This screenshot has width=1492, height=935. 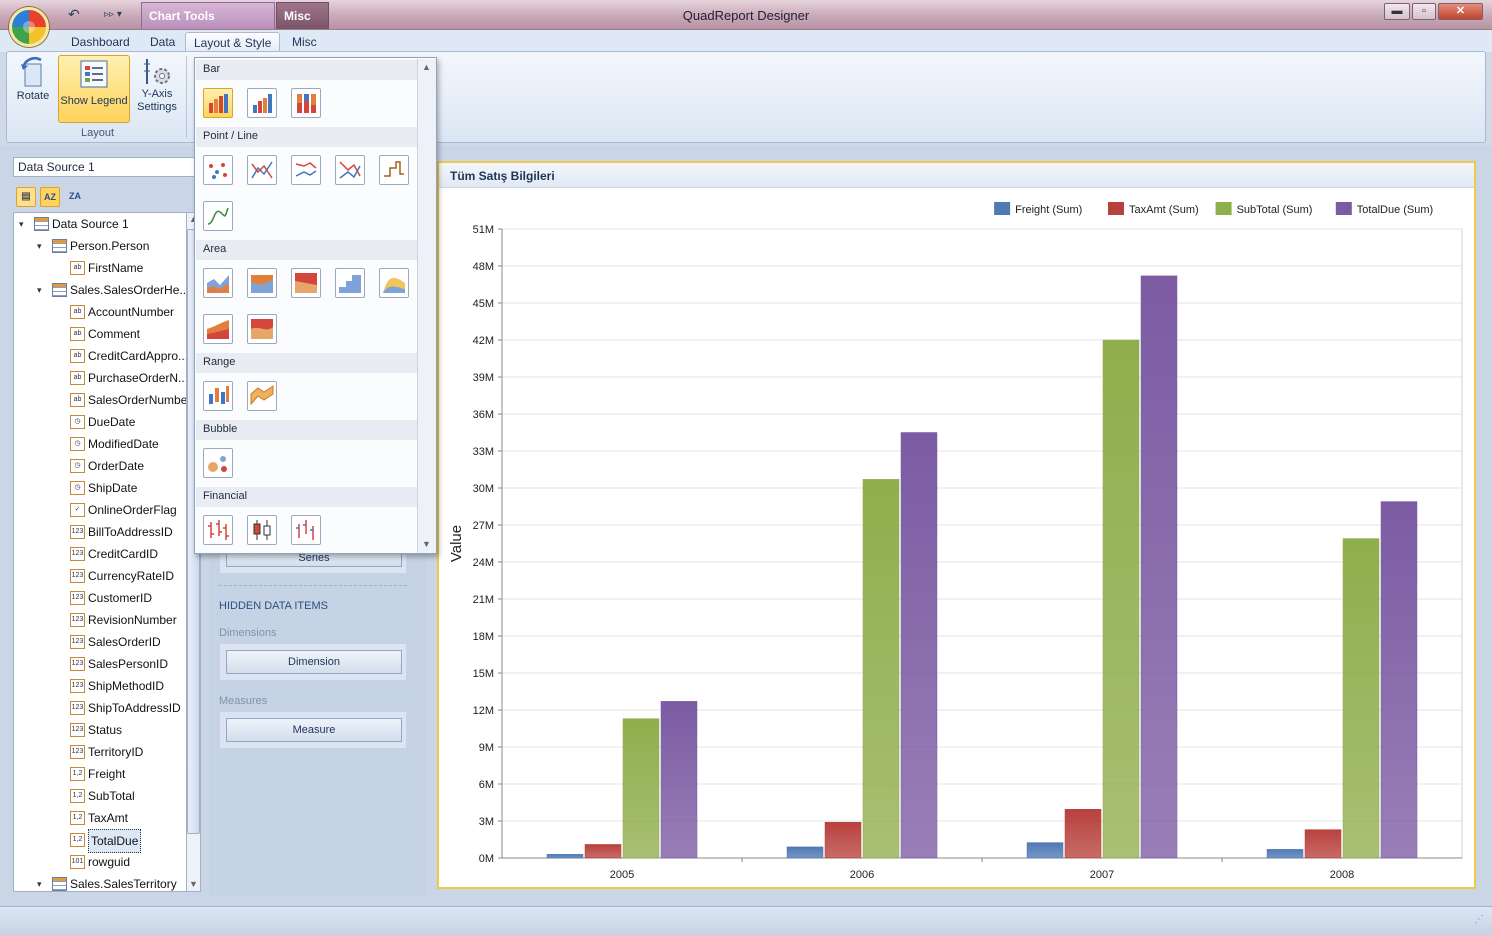 I want to click on app-menu-orb, so click(x=29, y=27).